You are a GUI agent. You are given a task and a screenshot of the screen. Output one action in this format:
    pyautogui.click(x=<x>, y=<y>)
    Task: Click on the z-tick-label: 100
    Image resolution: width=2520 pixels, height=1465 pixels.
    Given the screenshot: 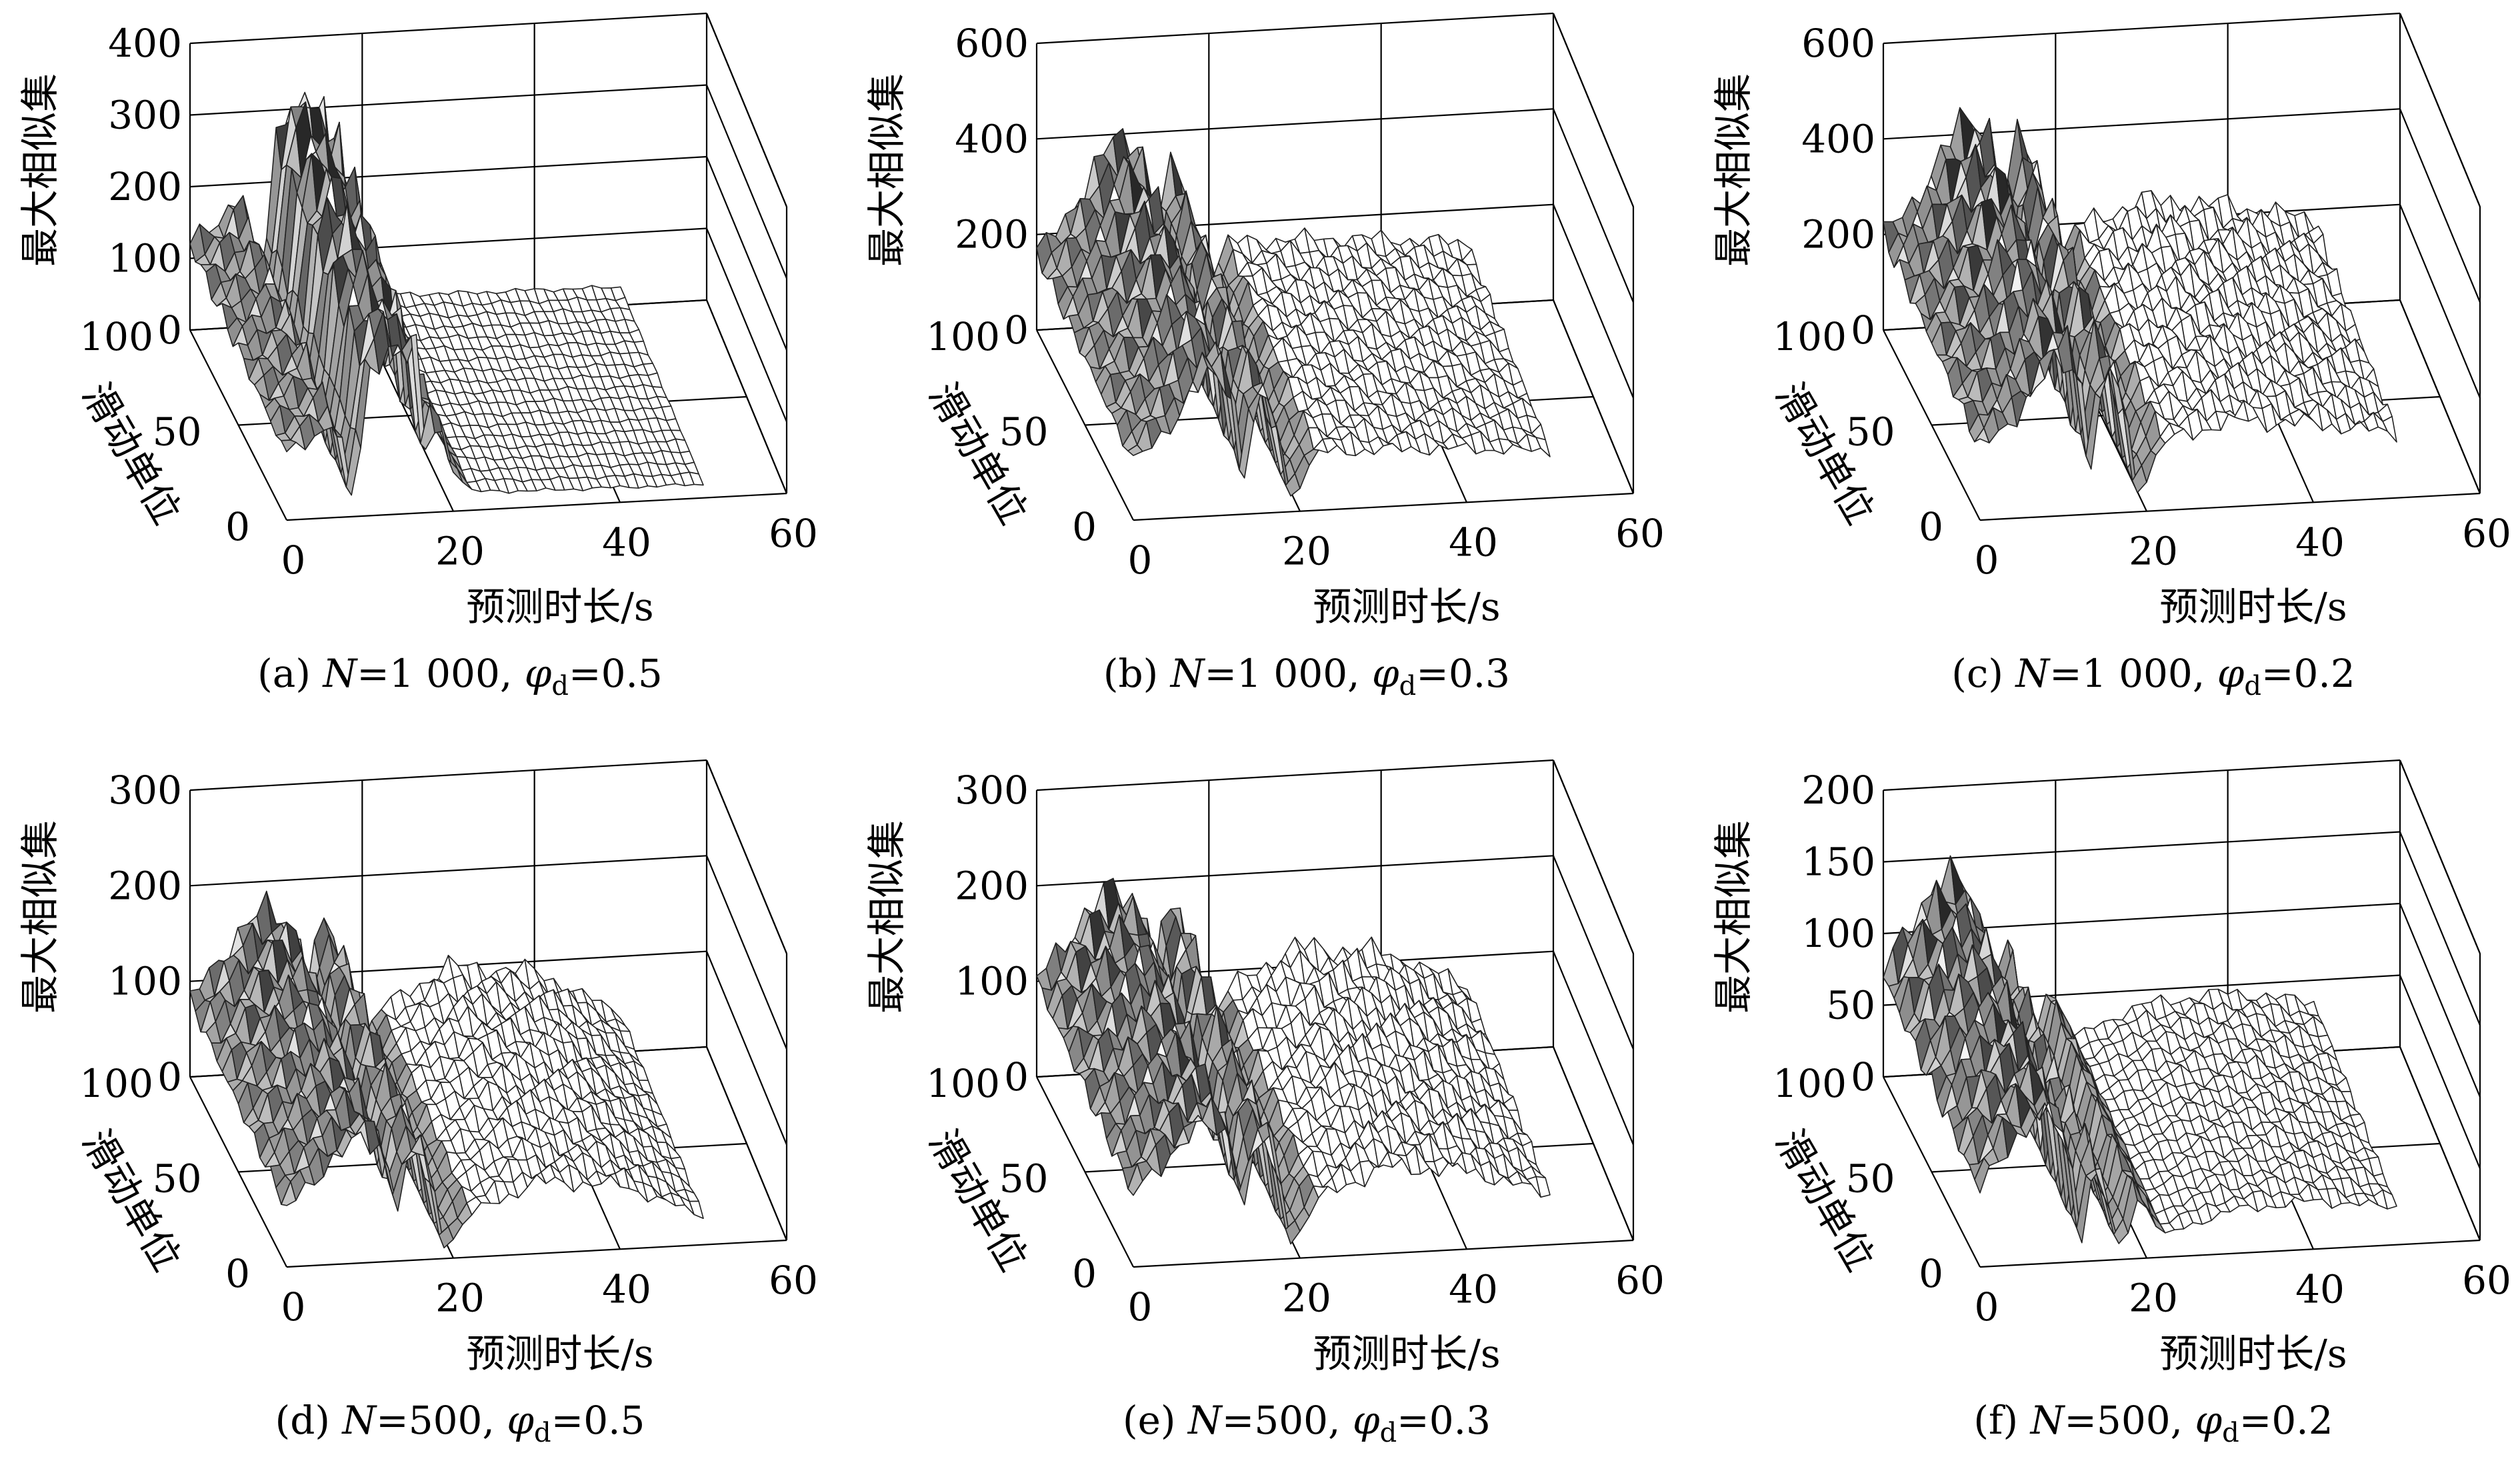 What is the action you would take?
    pyautogui.click(x=992, y=981)
    